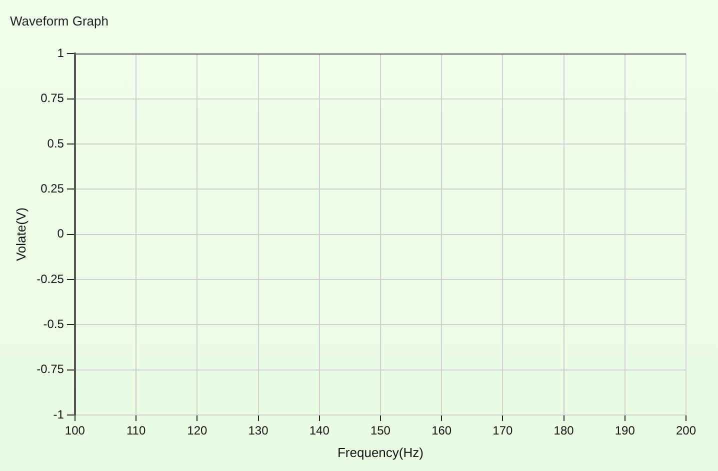 The width and height of the screenshot is (718, 471). Describe the element at coordinates (60, 53) in the screenshot. I see `y-tick-label: 1` at that location.